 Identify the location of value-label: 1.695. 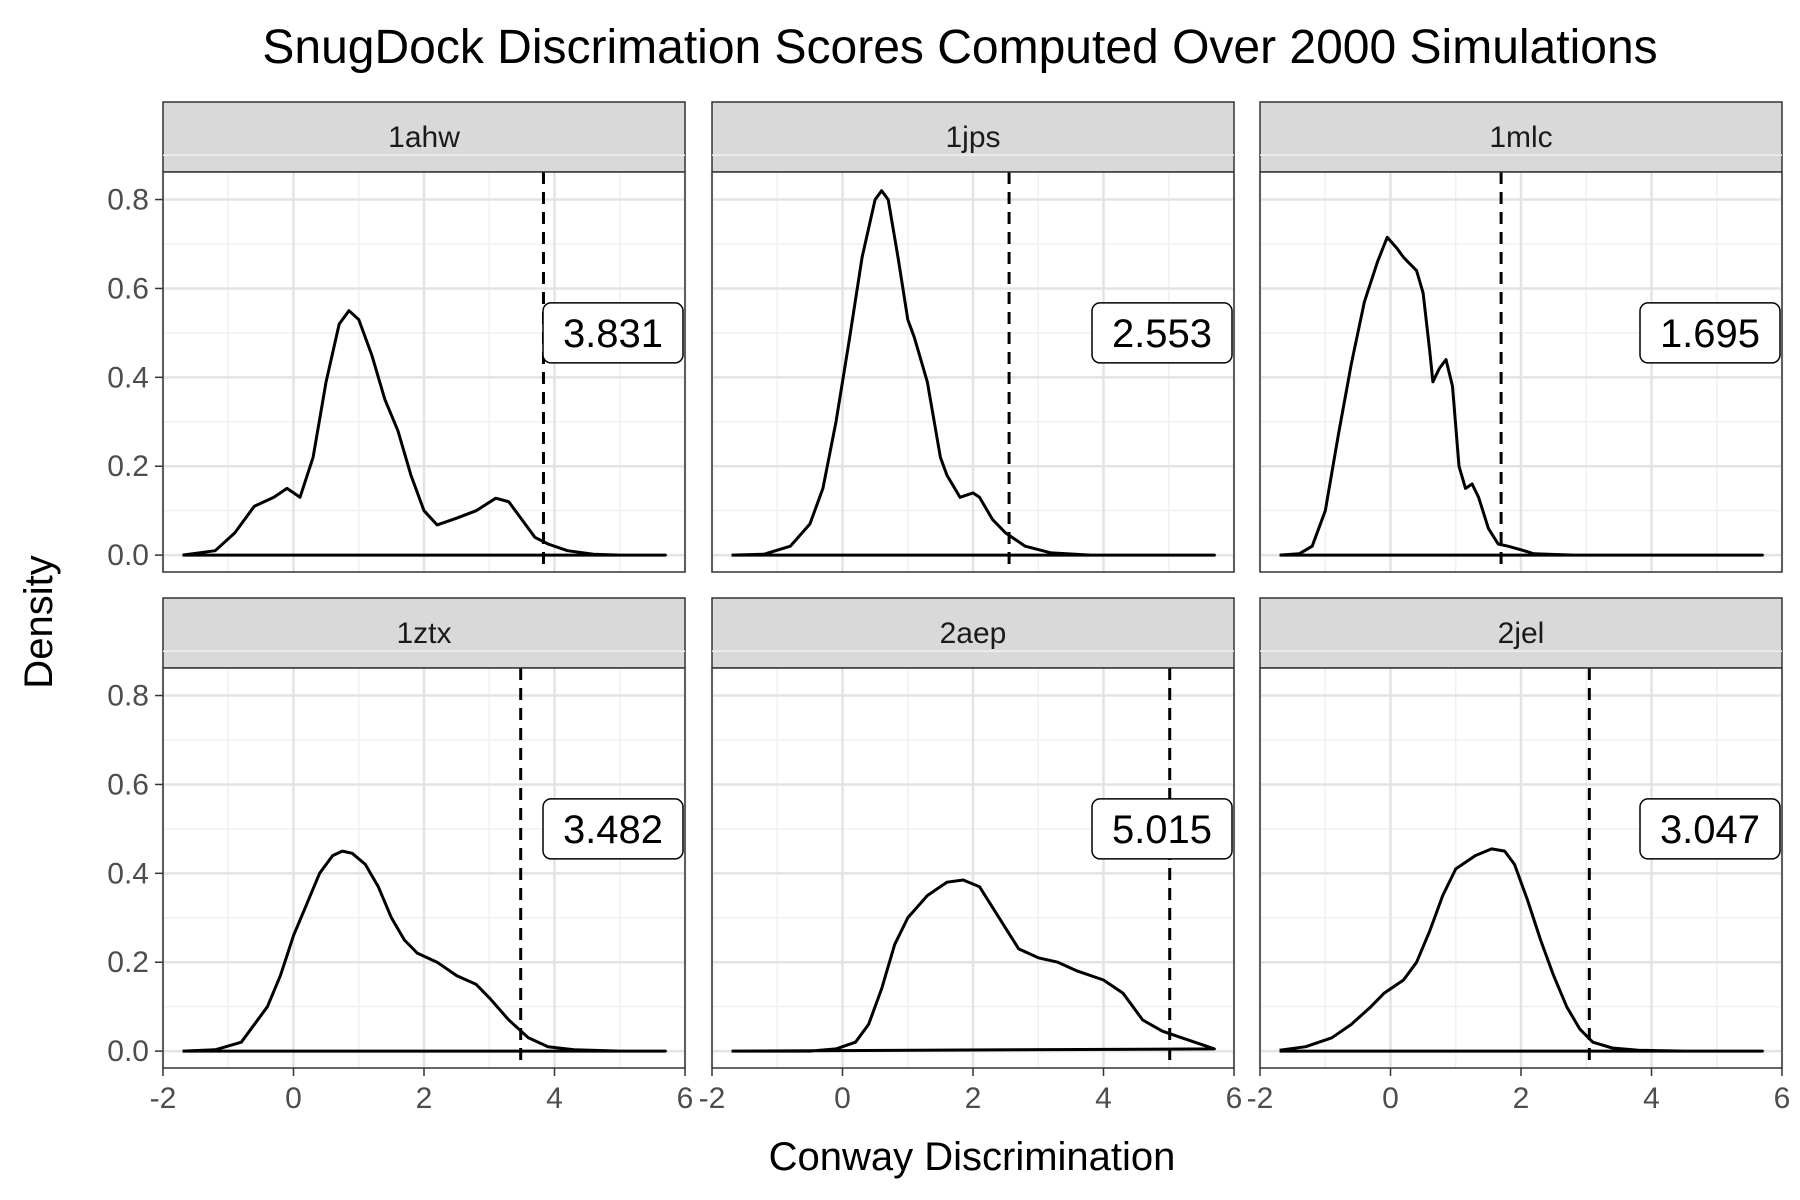
(1710, 334).